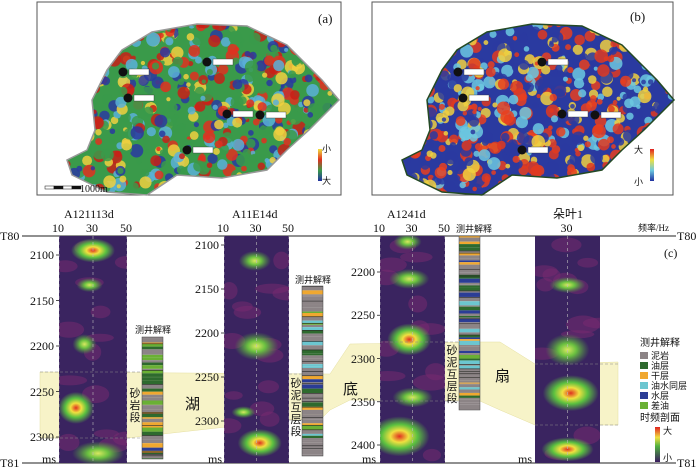 The height and width of the screenshot is (470, 700). I want to click on time-frequency-colorbar, so click(657, 444).